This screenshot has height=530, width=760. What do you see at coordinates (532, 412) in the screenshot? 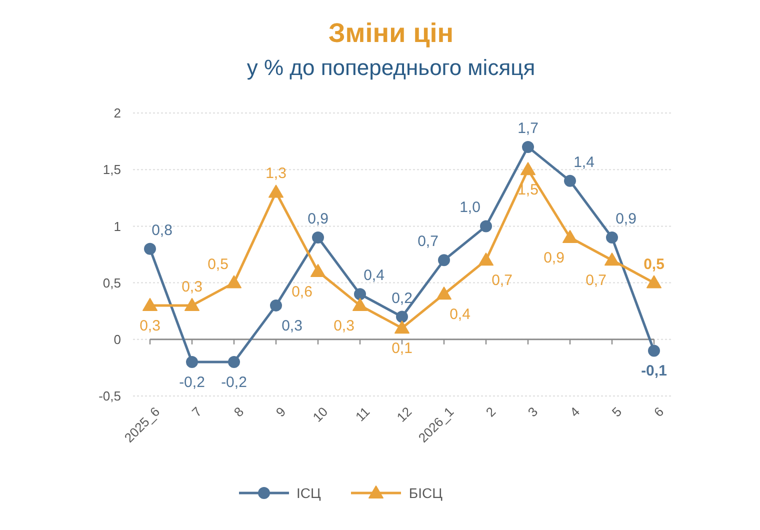
I see `x-tick-label: 3` at bounding box center [532, 412].